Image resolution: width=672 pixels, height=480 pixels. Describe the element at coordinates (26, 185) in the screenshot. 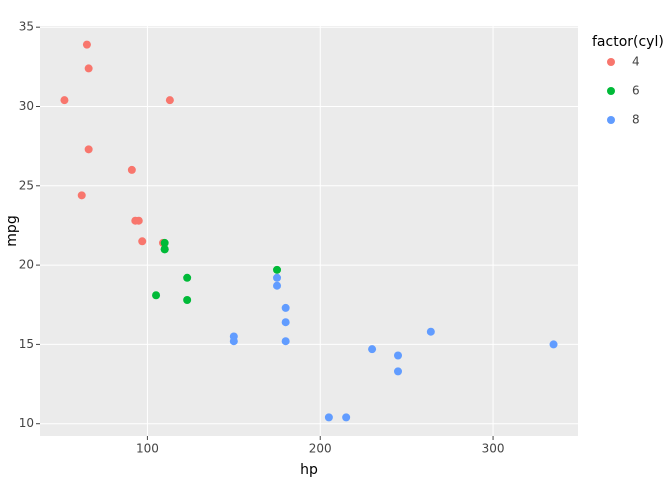

I see `y-tick-label: 25` at that location.